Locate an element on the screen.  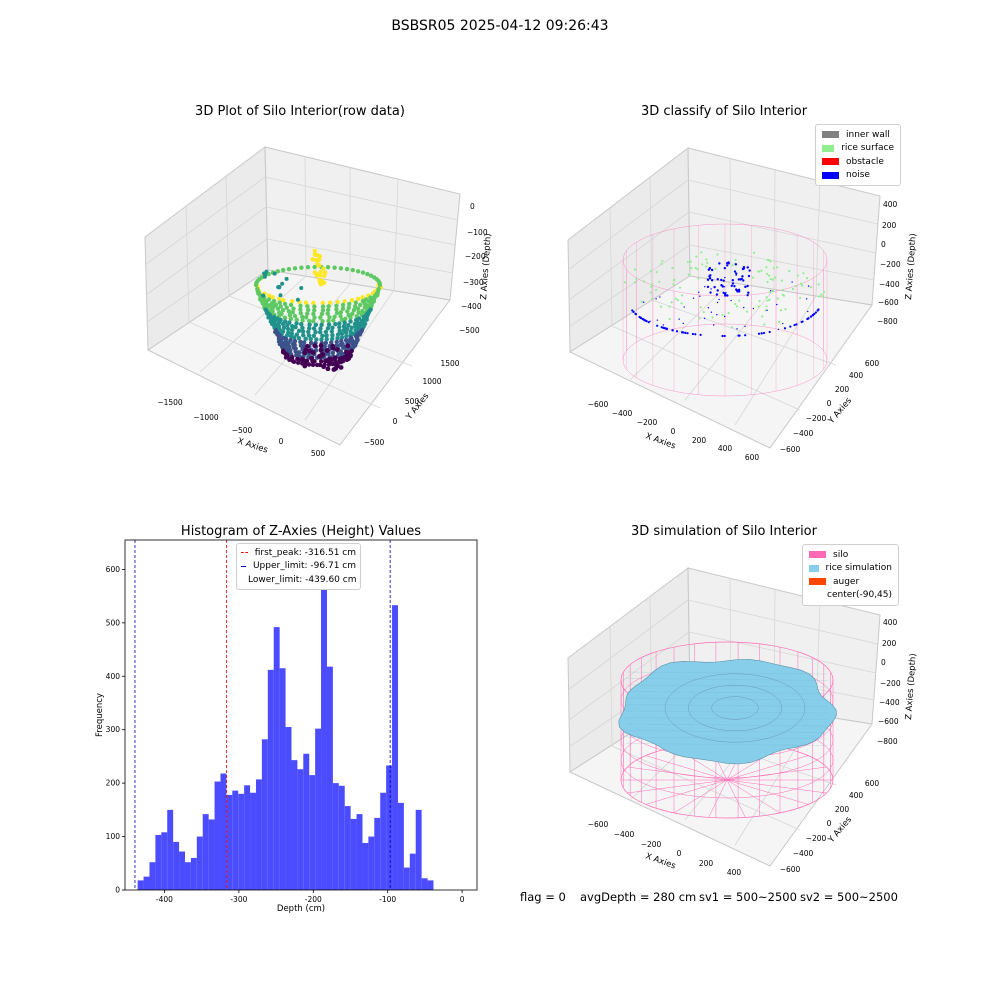
hist-ytick-label-3: 300 is located at coordinates (113, 729).